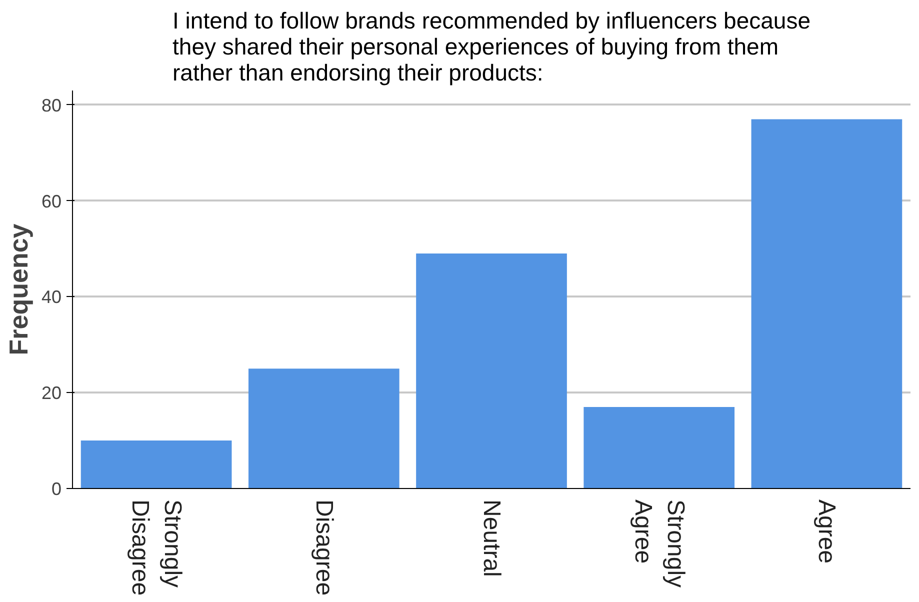  I want to click on x-tick-label: Neutral, so click(491, 538).